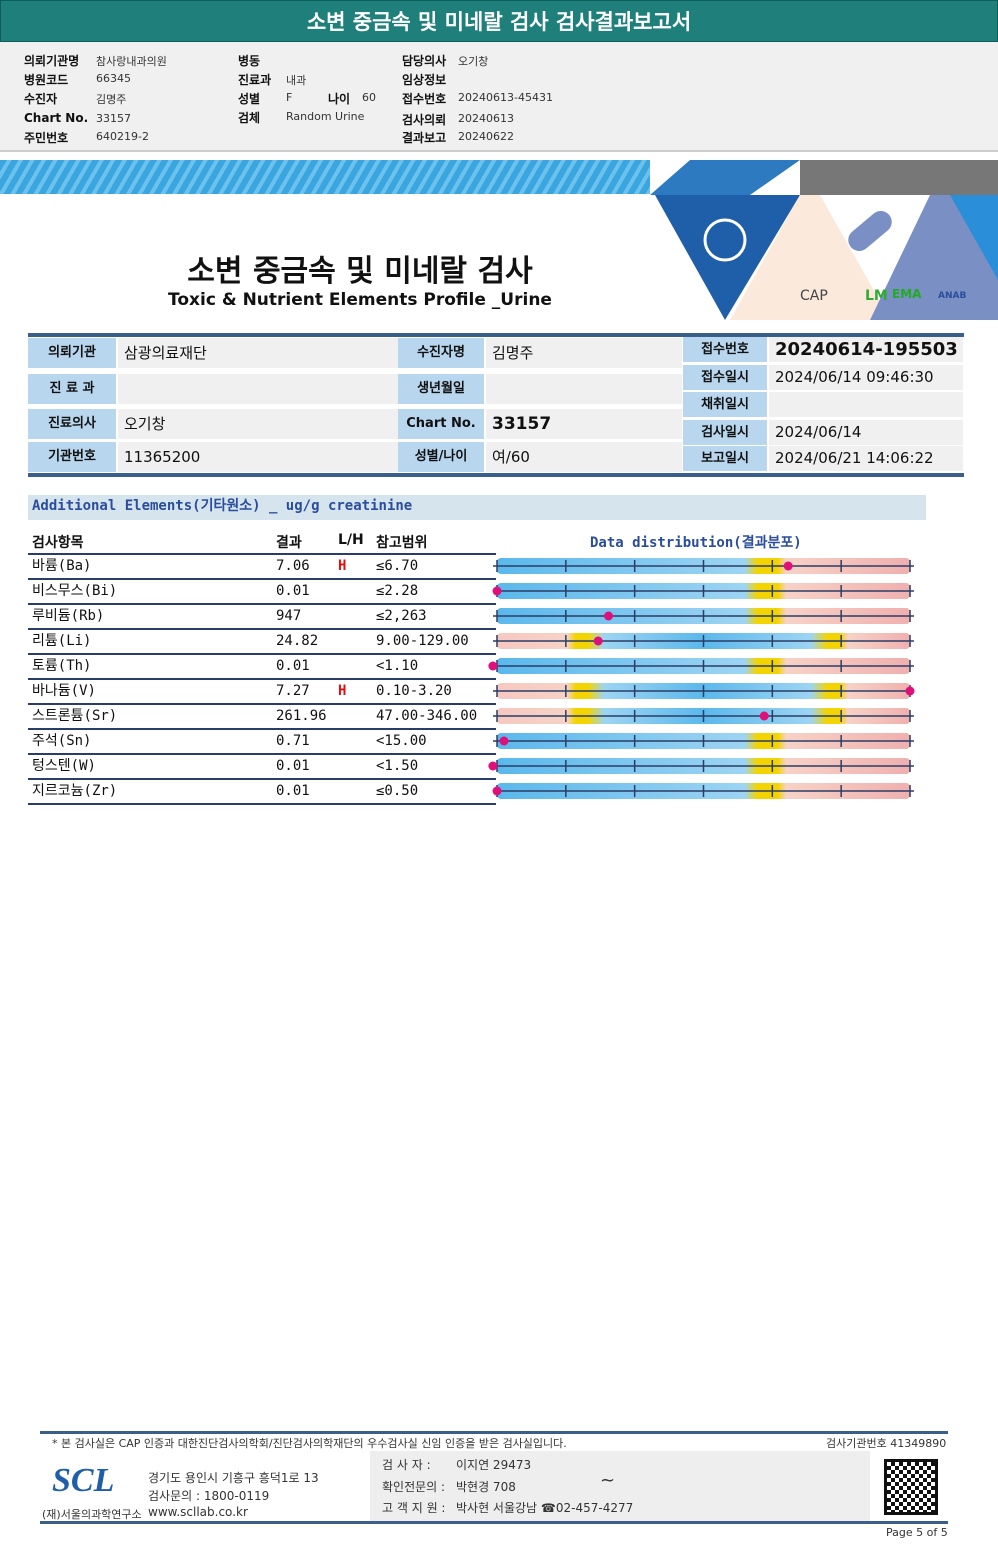  Describe the element at coordinates (725, 458) in the screenshot. I see `info-label: 보고일시` at that location.